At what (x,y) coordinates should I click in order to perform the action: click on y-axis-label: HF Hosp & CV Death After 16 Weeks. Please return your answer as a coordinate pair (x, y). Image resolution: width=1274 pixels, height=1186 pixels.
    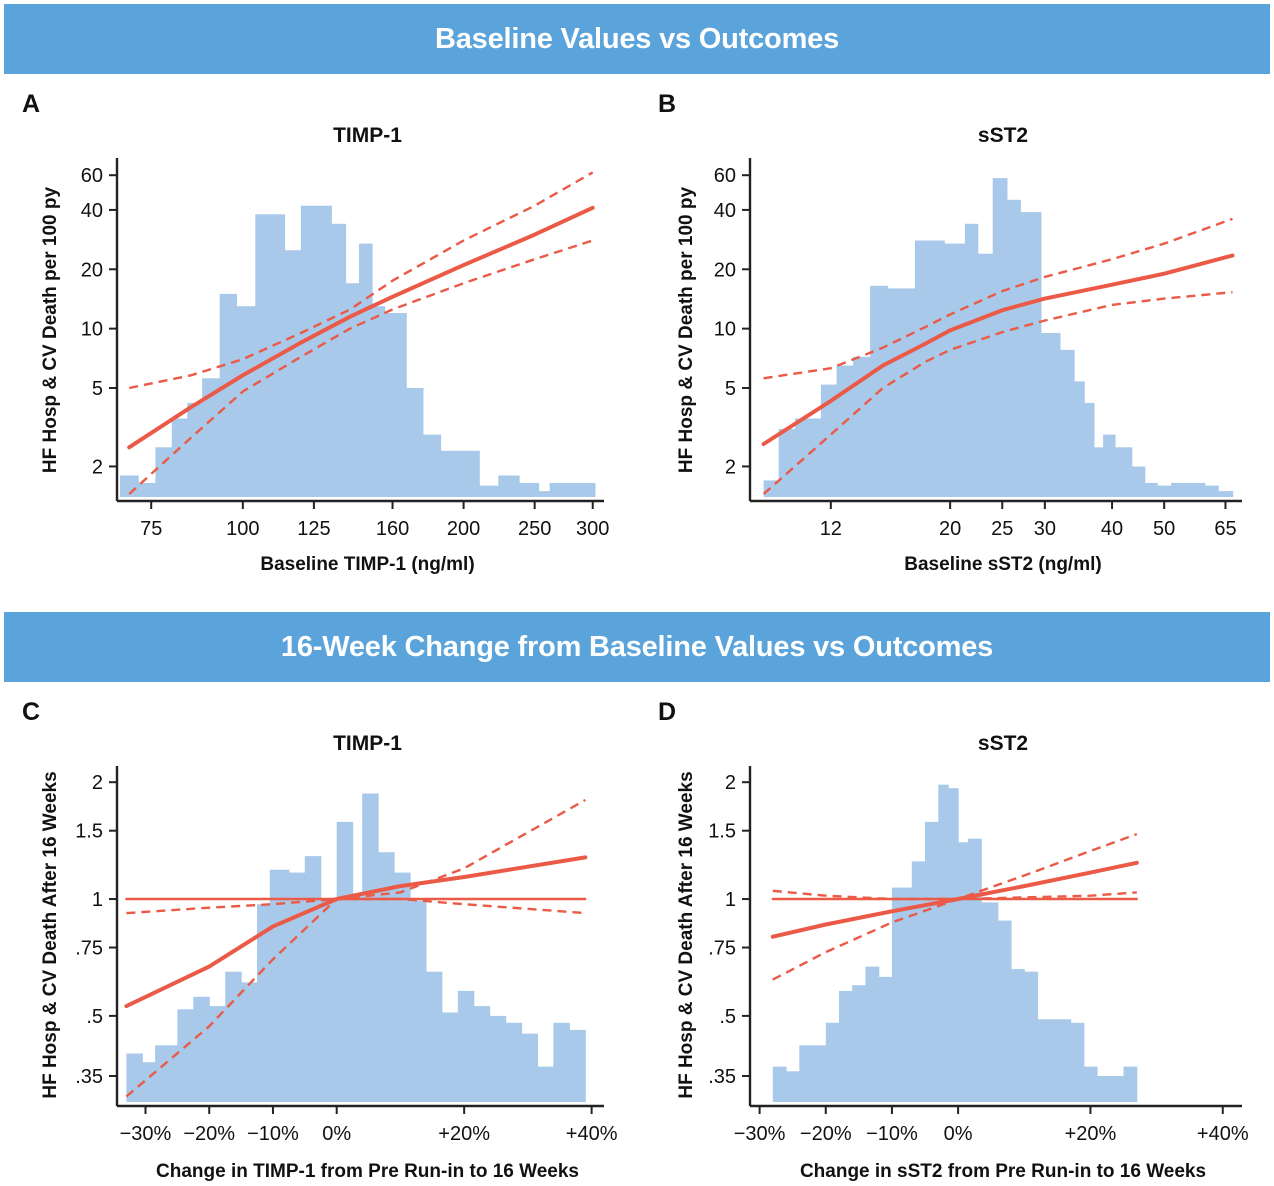
    Looking at the image, I should click on (50, 934).